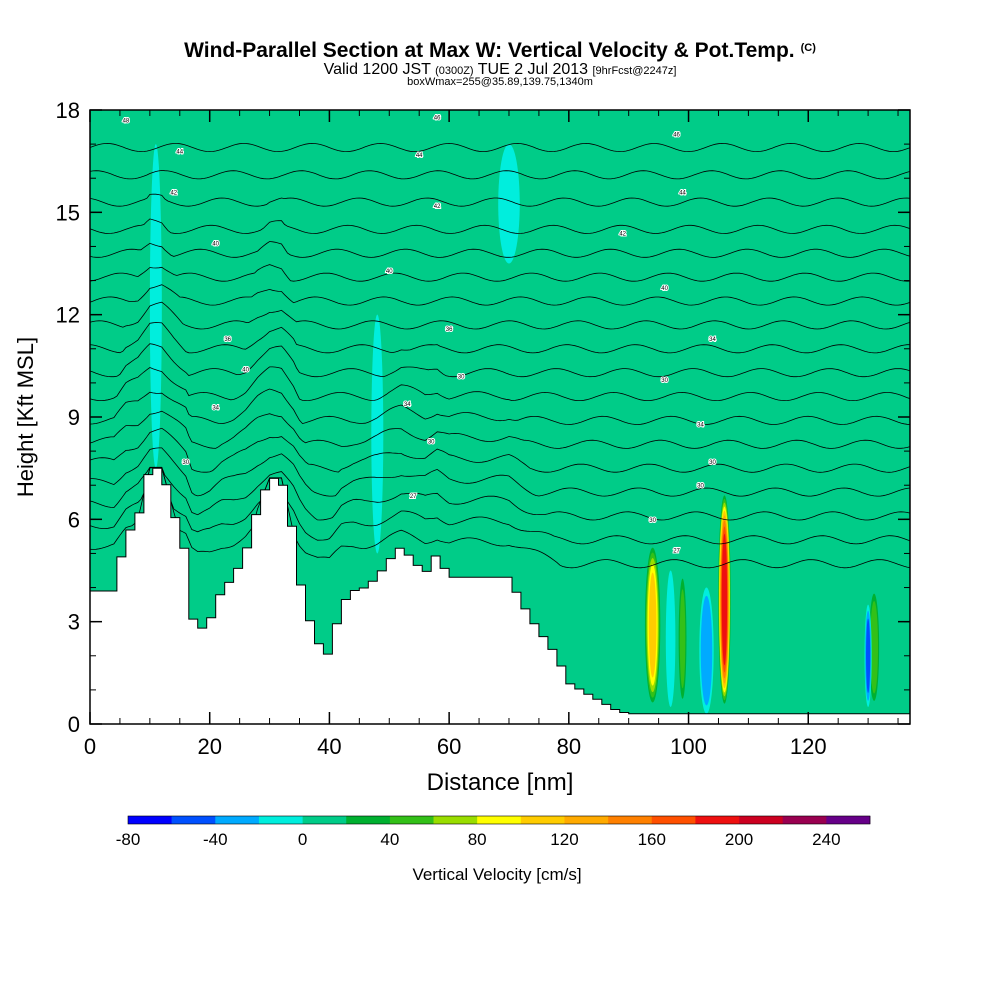 This screenshot has height=1000, width=1000. Describe the element at coordinates (564, 839) in the screenshot. I see `colorbar-tick-label: 120` at that location.